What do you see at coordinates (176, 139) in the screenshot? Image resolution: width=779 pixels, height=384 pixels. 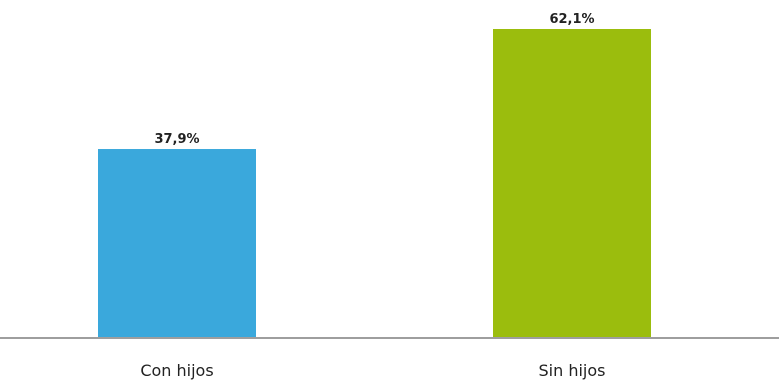 I see `data-label-1: 37,9%` at bounding box center [176, 139].